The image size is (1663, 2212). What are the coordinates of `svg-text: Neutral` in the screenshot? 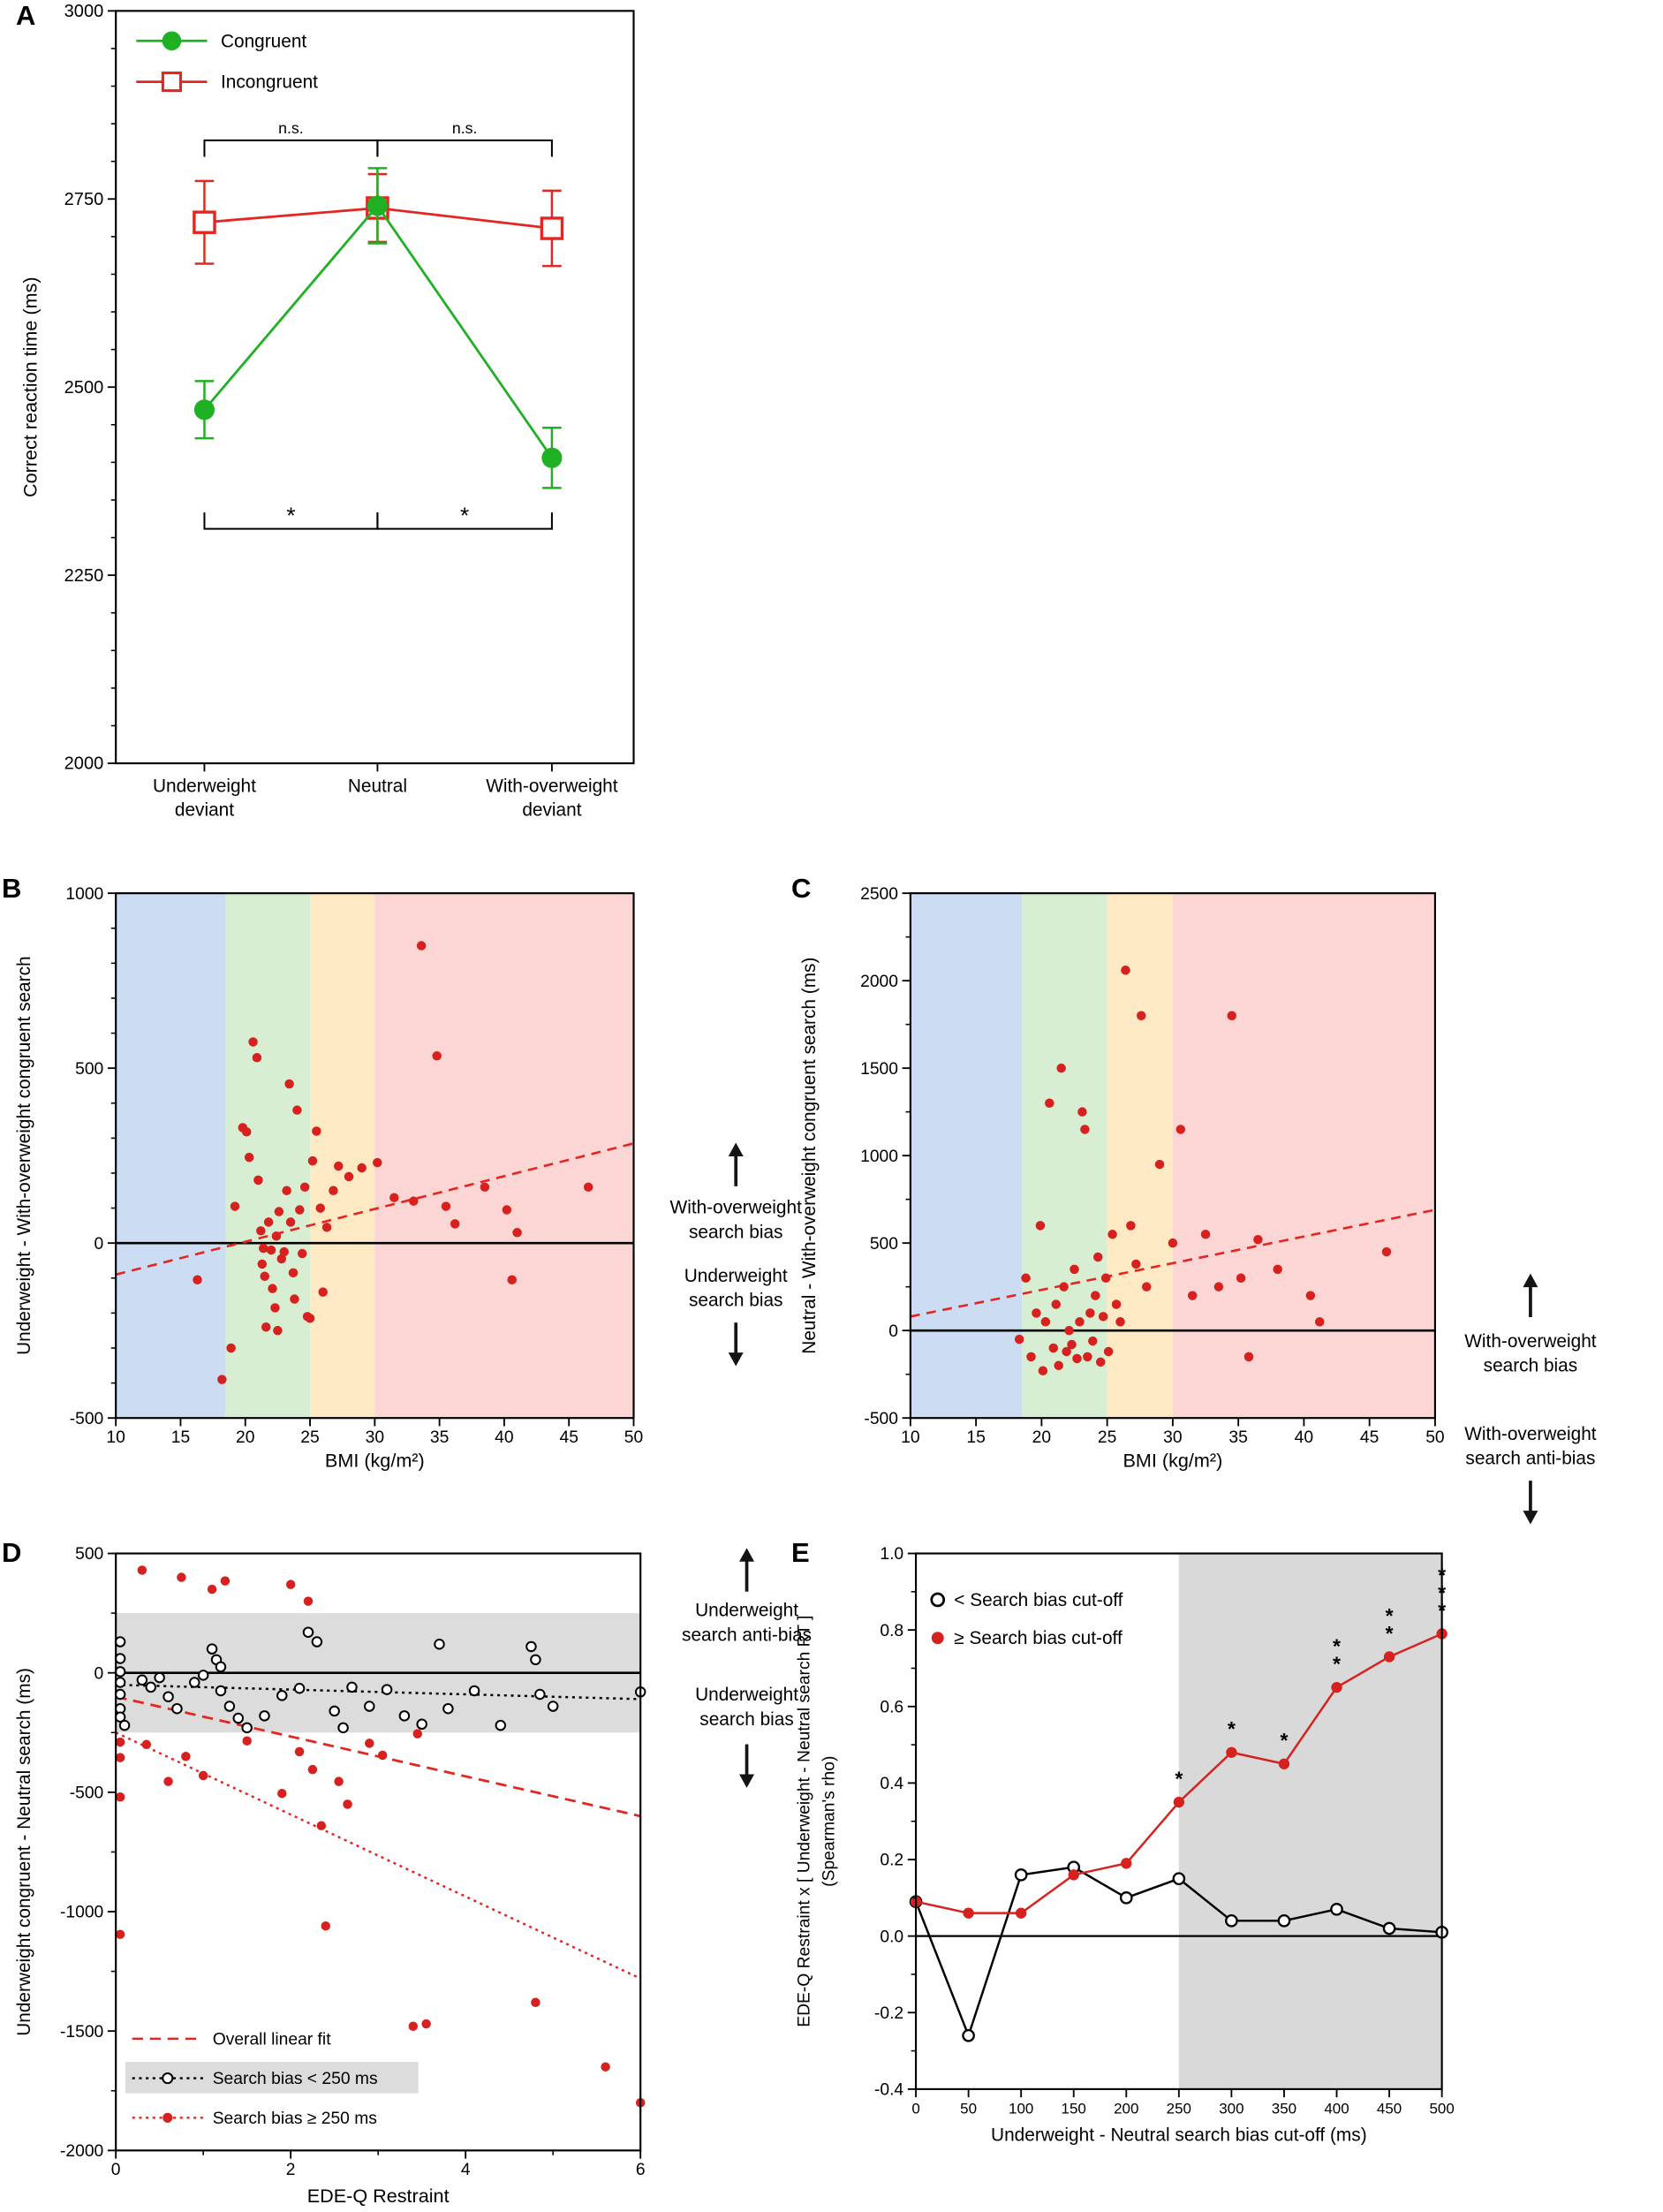 It's located at (377, 786).